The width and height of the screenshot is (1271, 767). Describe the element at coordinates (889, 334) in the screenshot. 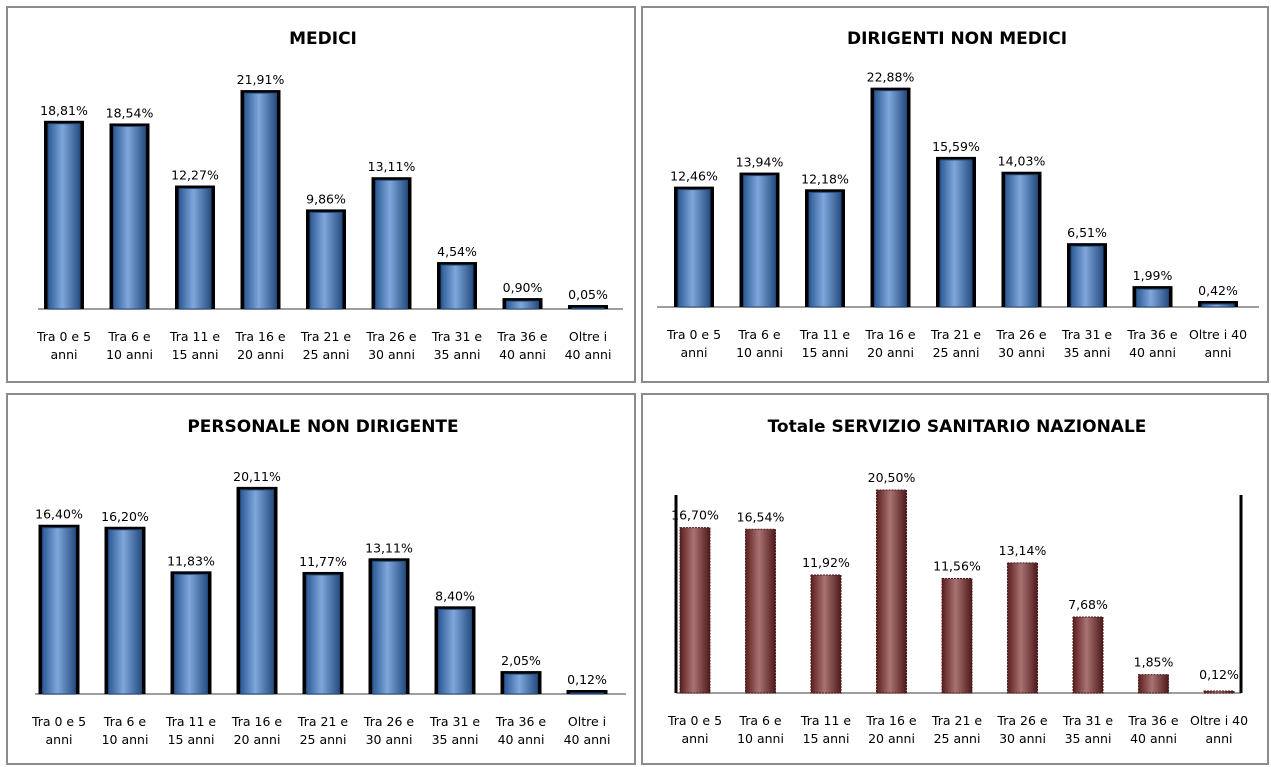

I see `category-tick-label: Tra 16 e` at that location.